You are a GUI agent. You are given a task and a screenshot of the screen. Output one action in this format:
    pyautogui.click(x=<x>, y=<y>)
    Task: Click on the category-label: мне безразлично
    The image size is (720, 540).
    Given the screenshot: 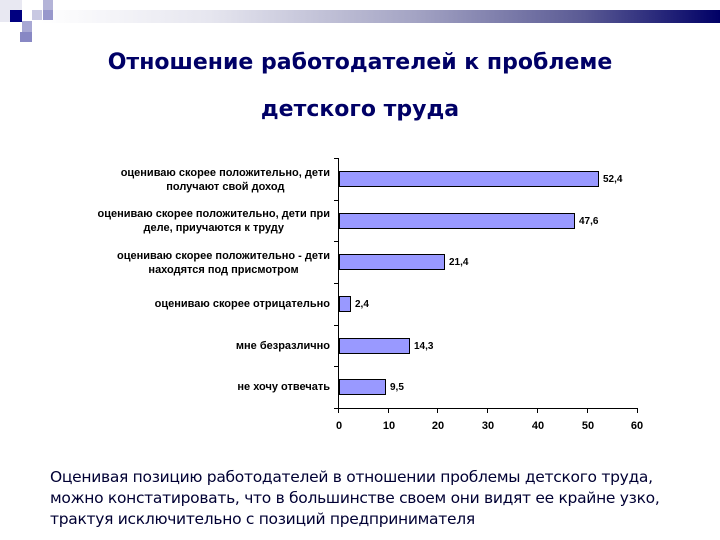 What is the action you would take?
    pyautogui.click(x=283, y=346)
    